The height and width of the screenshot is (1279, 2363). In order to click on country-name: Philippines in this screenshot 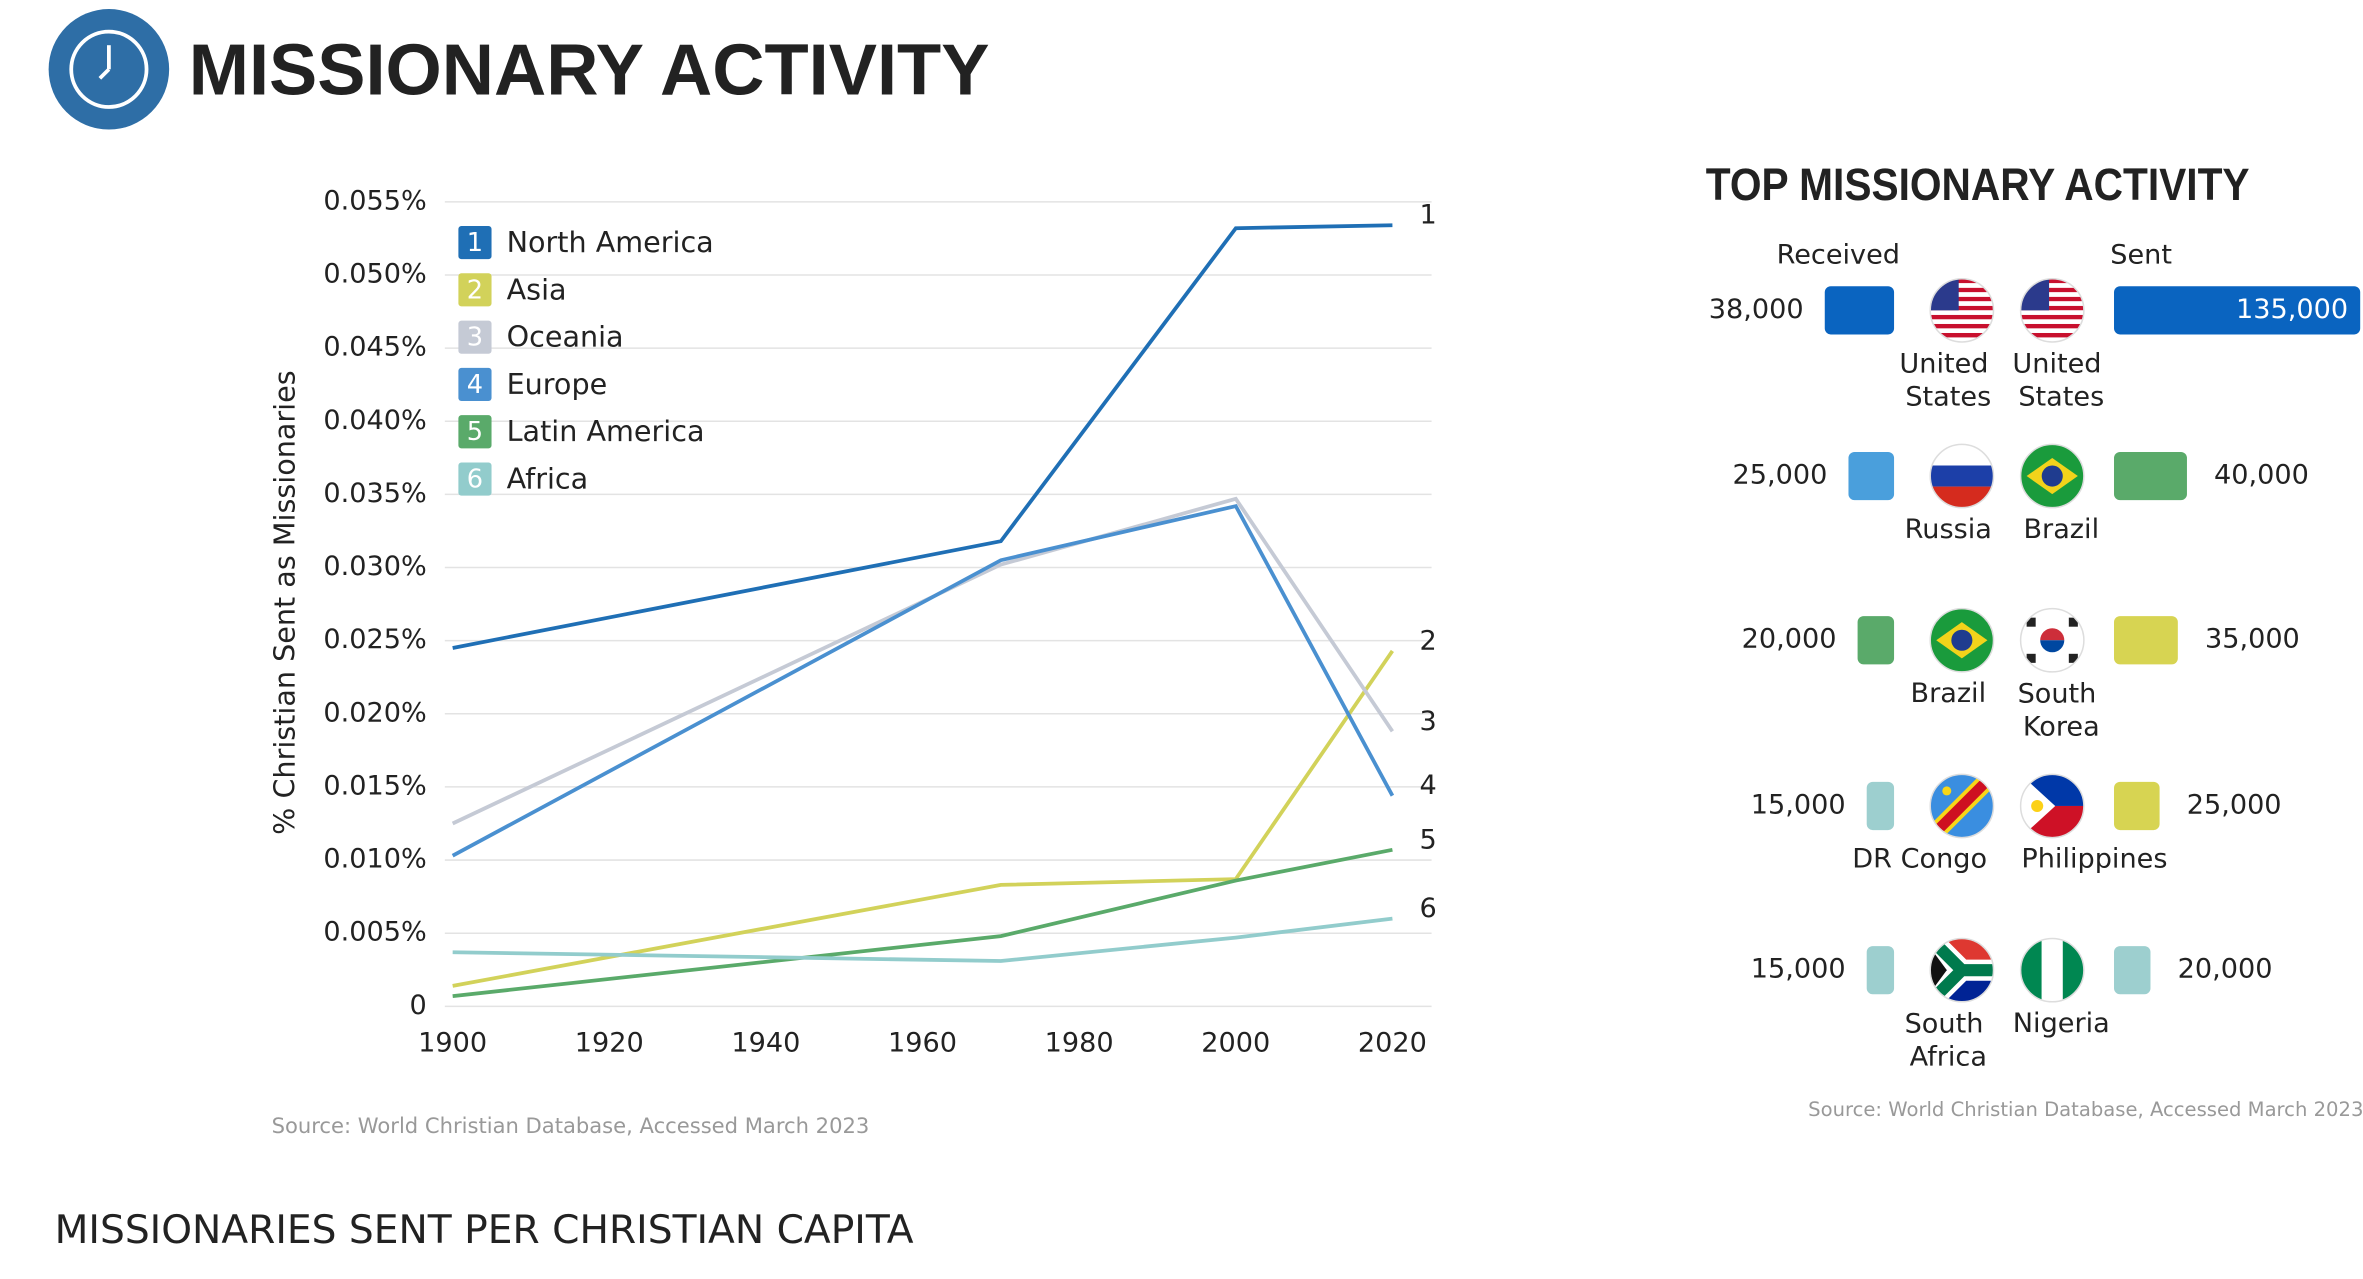, I will do `click(2094, 859)`.